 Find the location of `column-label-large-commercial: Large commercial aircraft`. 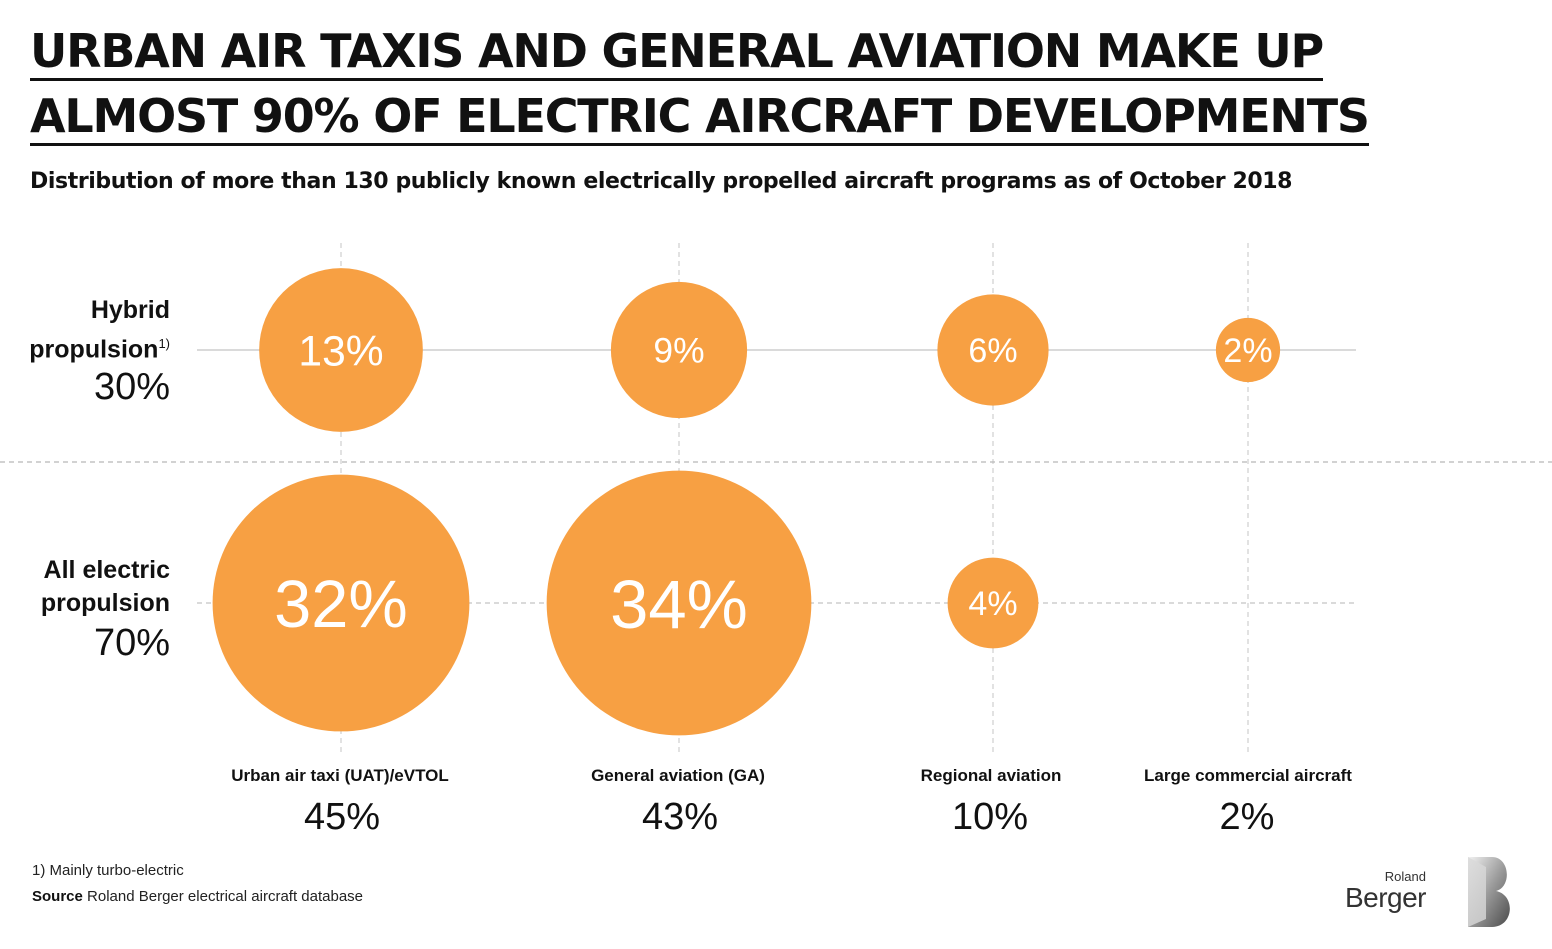

column-label-large-commercial: Large commercial aircraft is located at coordinates (1248, 775).